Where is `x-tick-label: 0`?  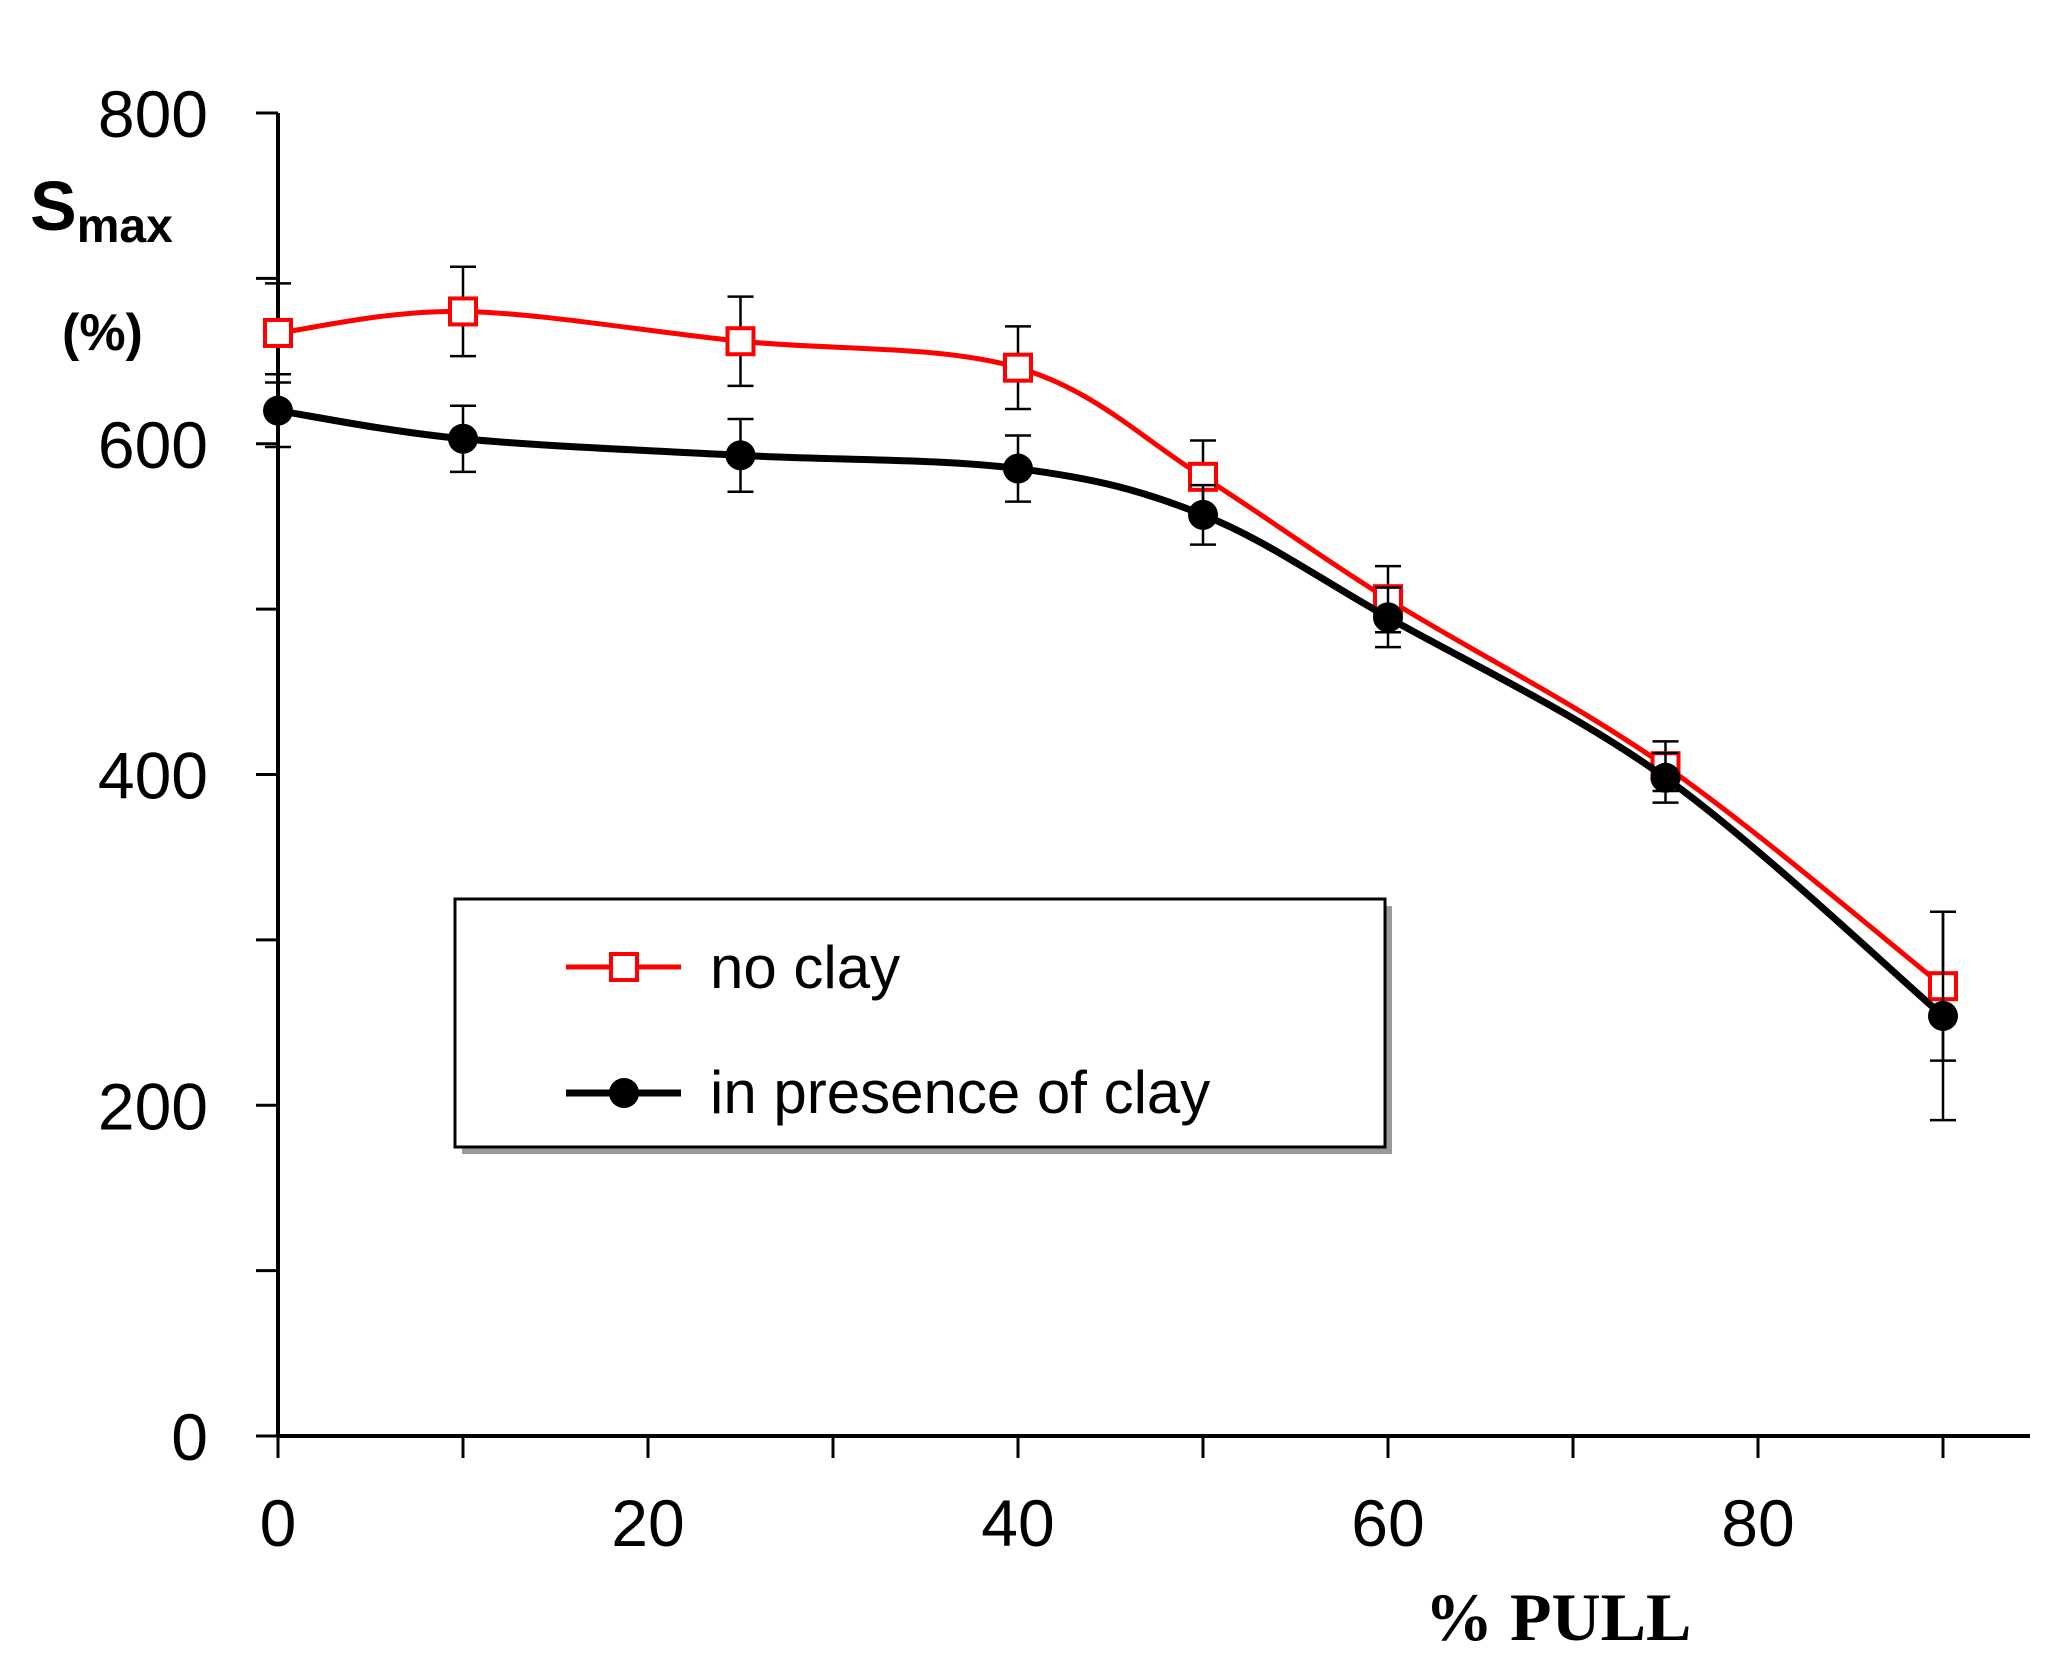
x-tick-label: 0 is located at coordinates (278, 1523).